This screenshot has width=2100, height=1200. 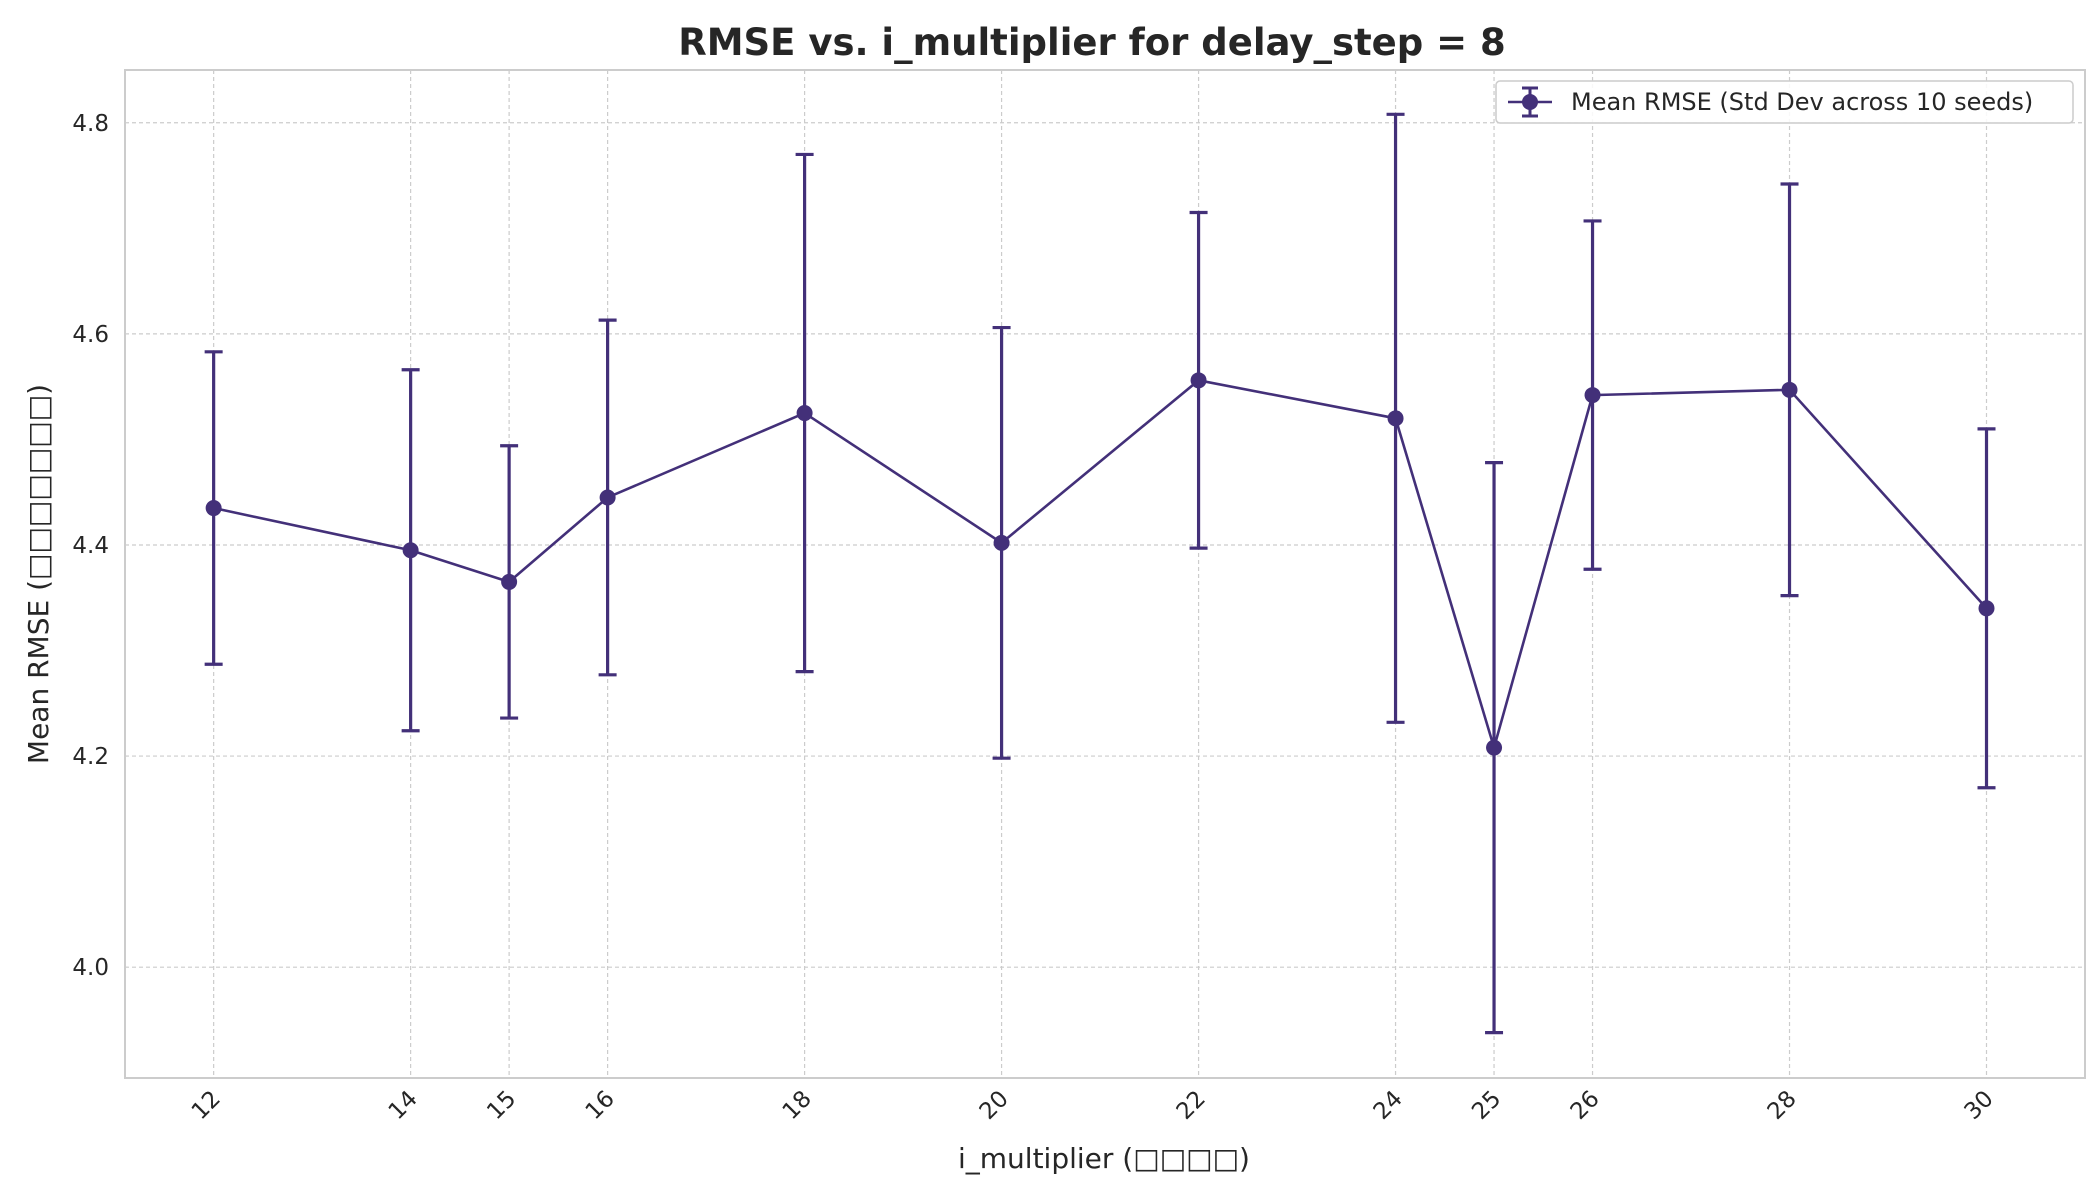 I want to click on x-tick-label: 16, so click(x=600, y=1105).